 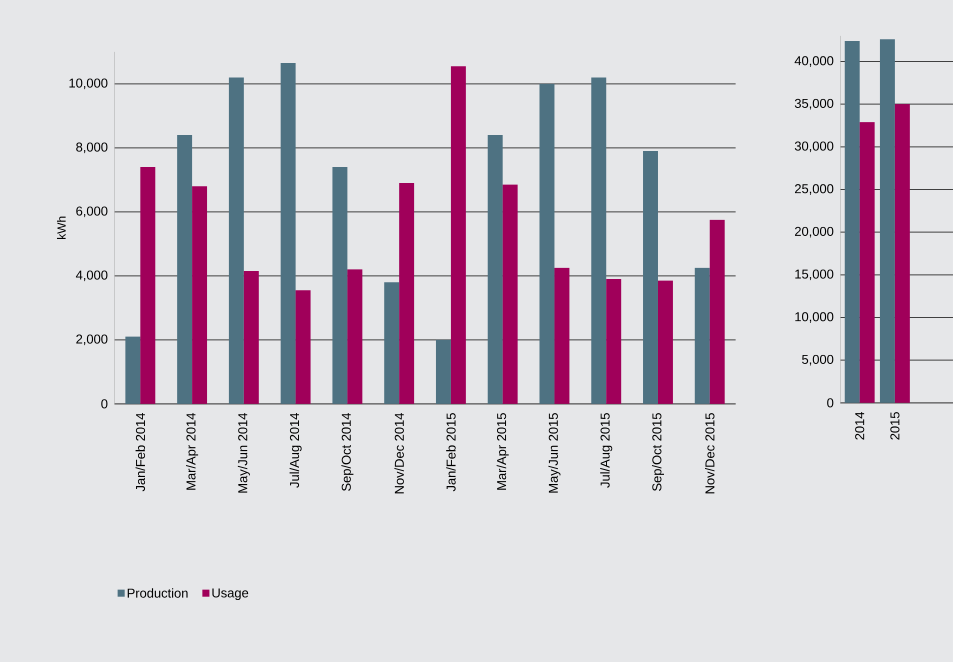 What do you see at coordinates (814, 61) in the screenshot?
I see `y-tick-label: 40,000` at bounding box center [814, 61].